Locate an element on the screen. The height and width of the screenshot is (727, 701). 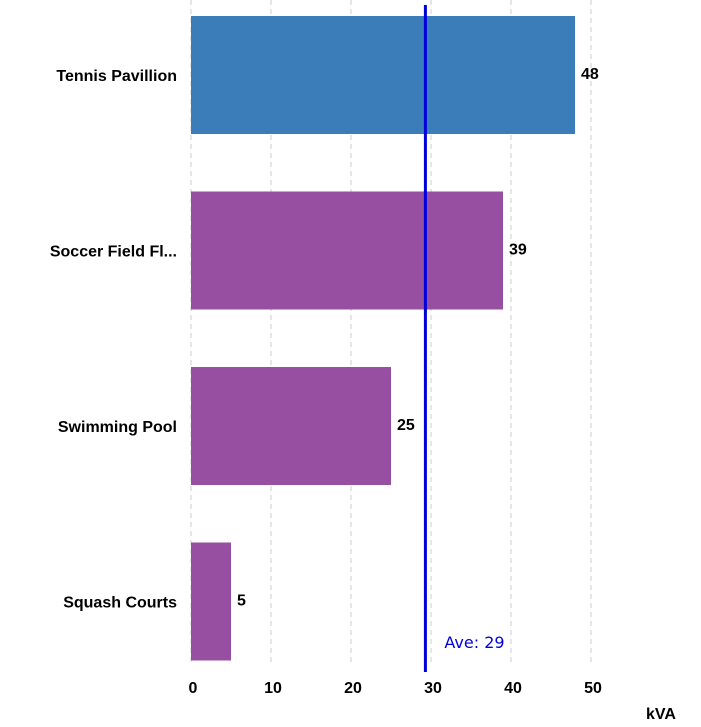
category-label-0: Tennis Pavillion is located at coordinates (116, 76).